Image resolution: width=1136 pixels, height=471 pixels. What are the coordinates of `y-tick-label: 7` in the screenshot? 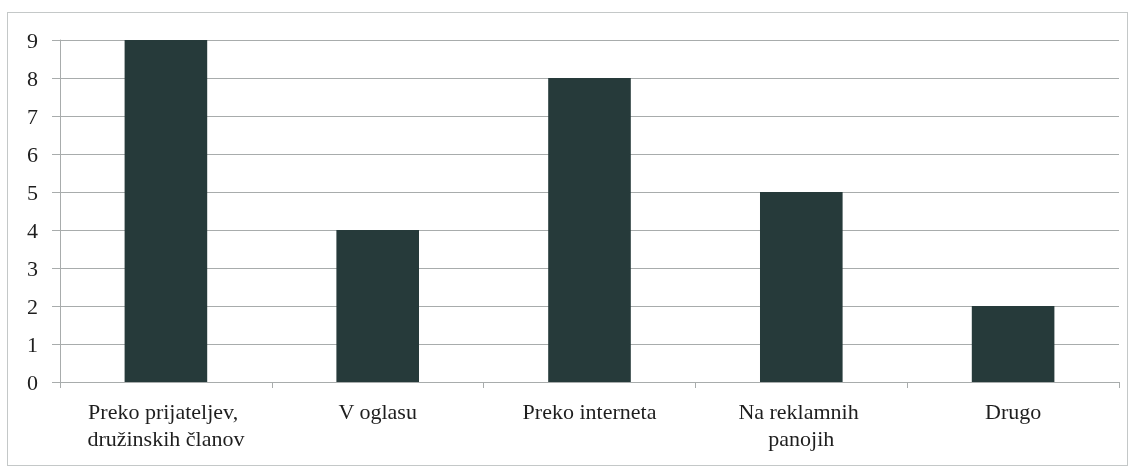 It's located at (32, 116).